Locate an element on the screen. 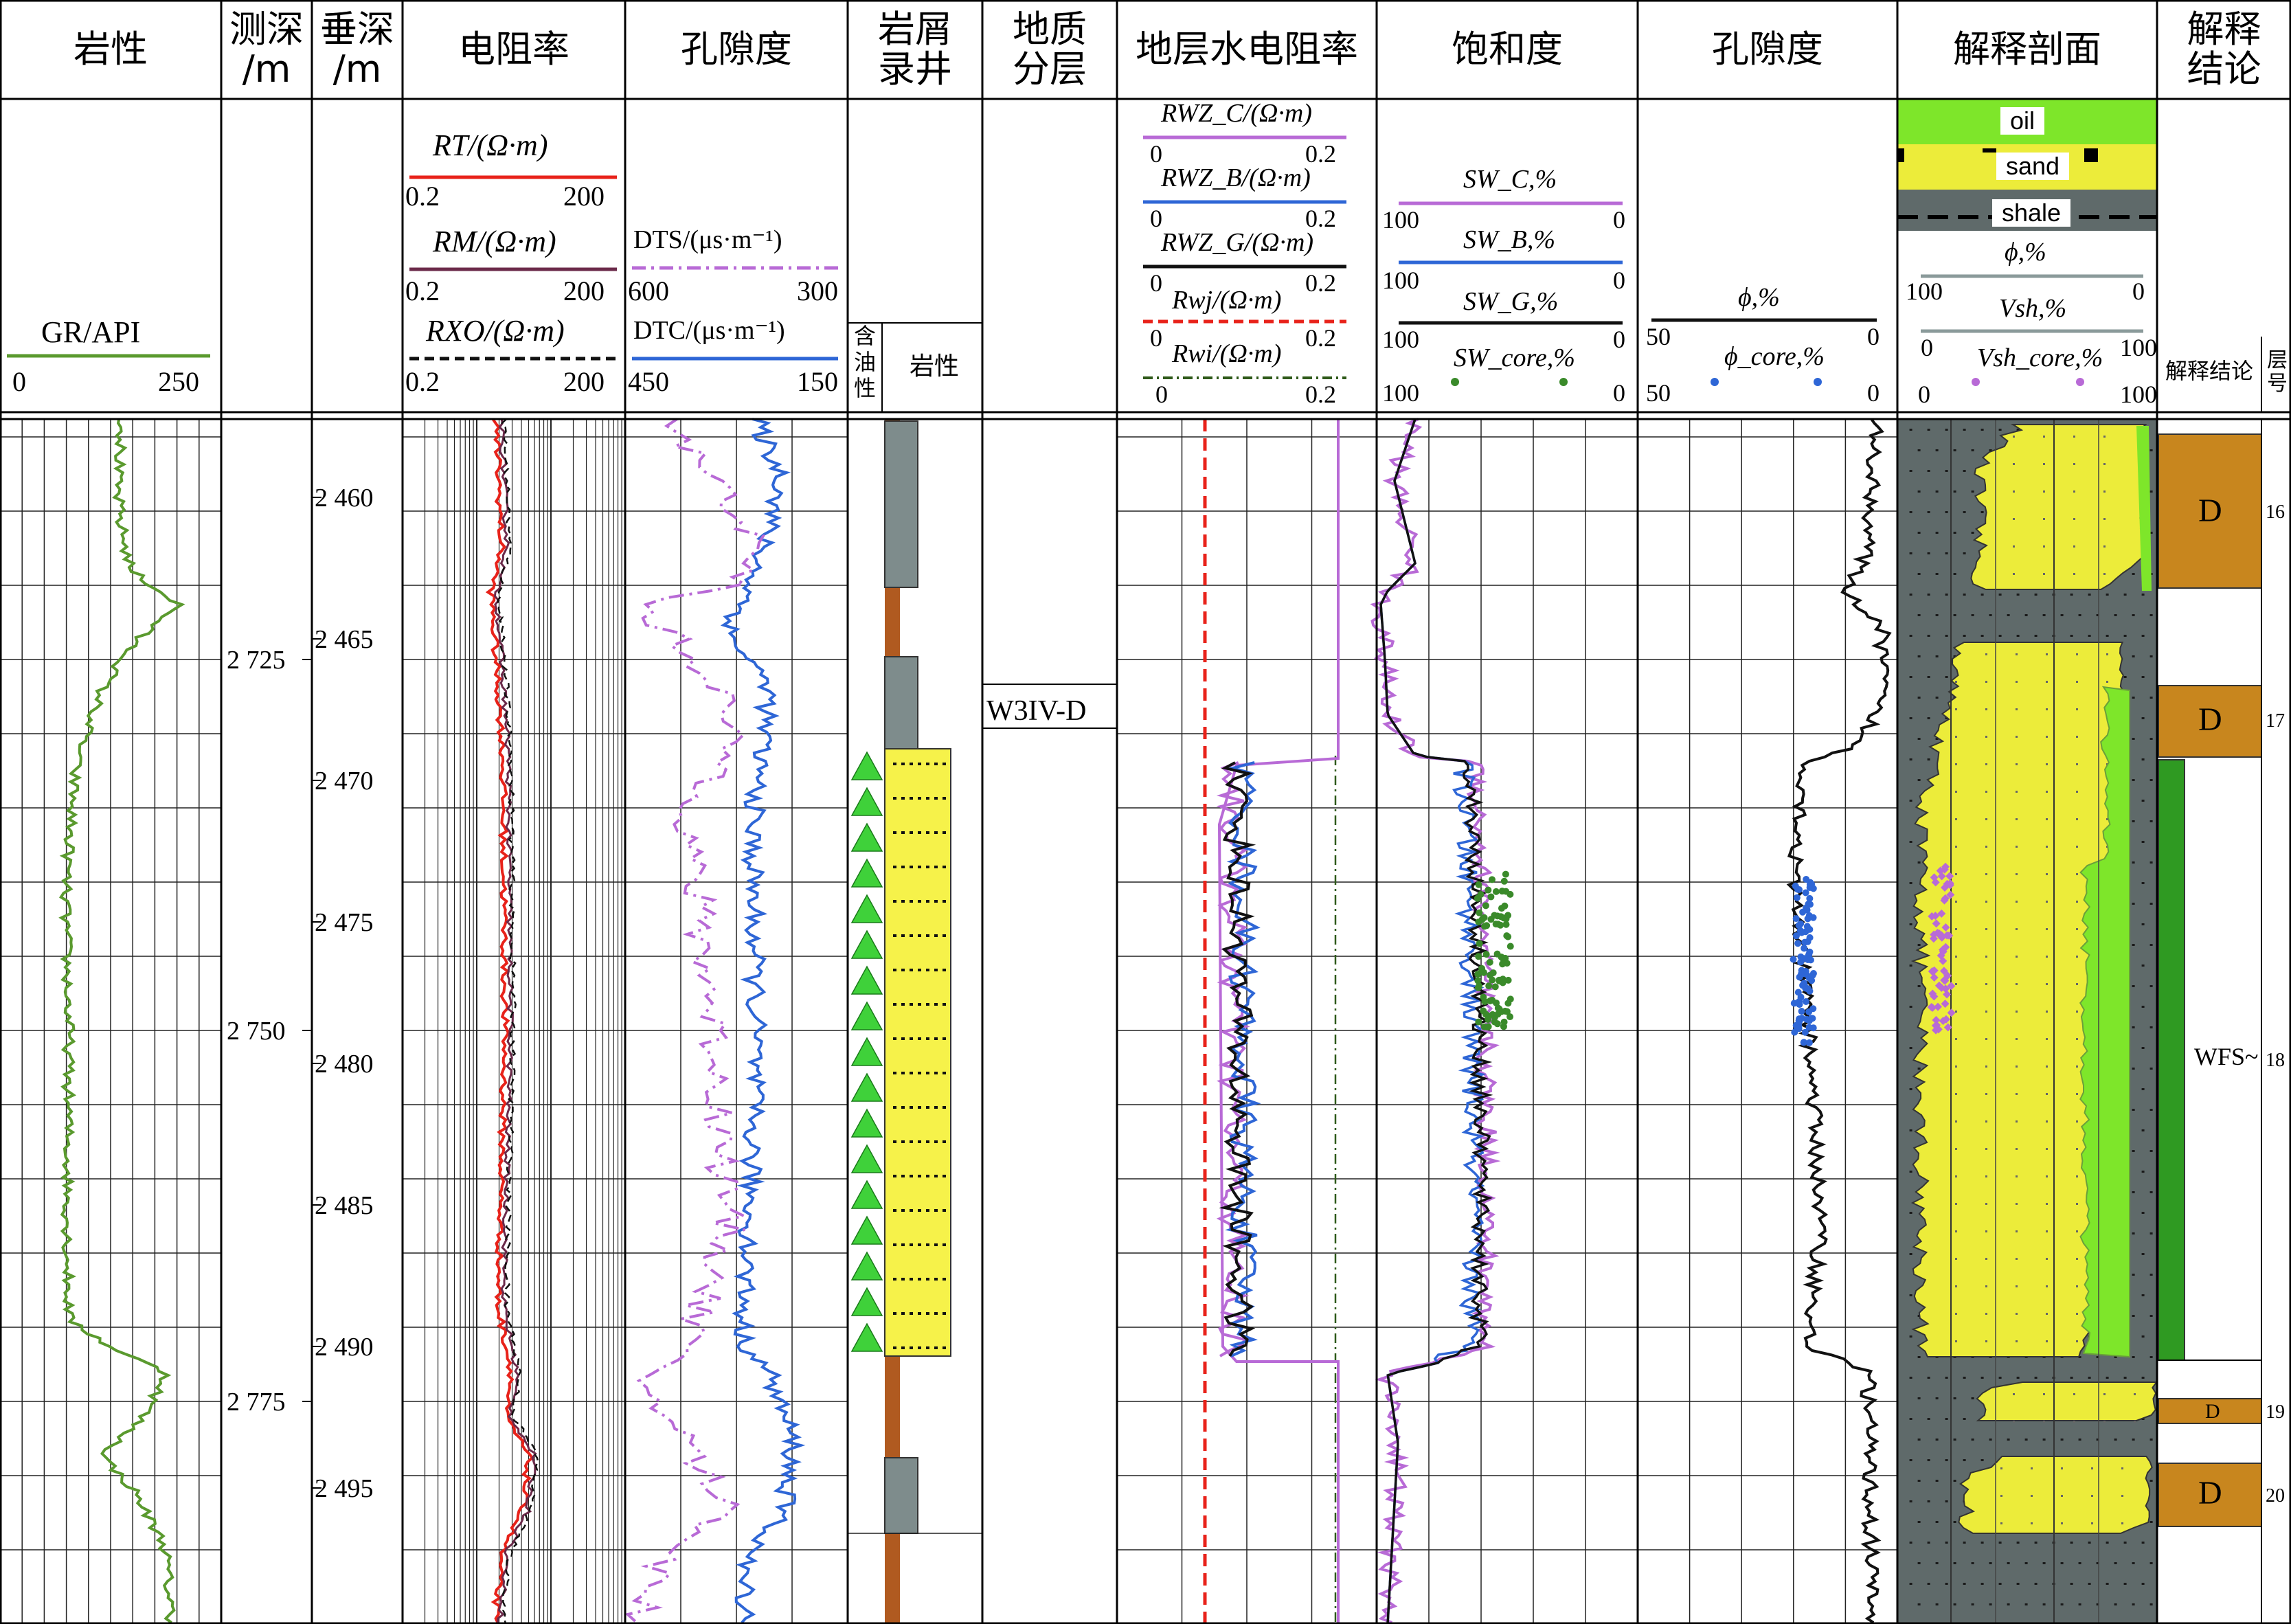 The width and height of the screenshot is (2291, 1624). sw-core-legend-dot is located at coordinates (1563, 382).